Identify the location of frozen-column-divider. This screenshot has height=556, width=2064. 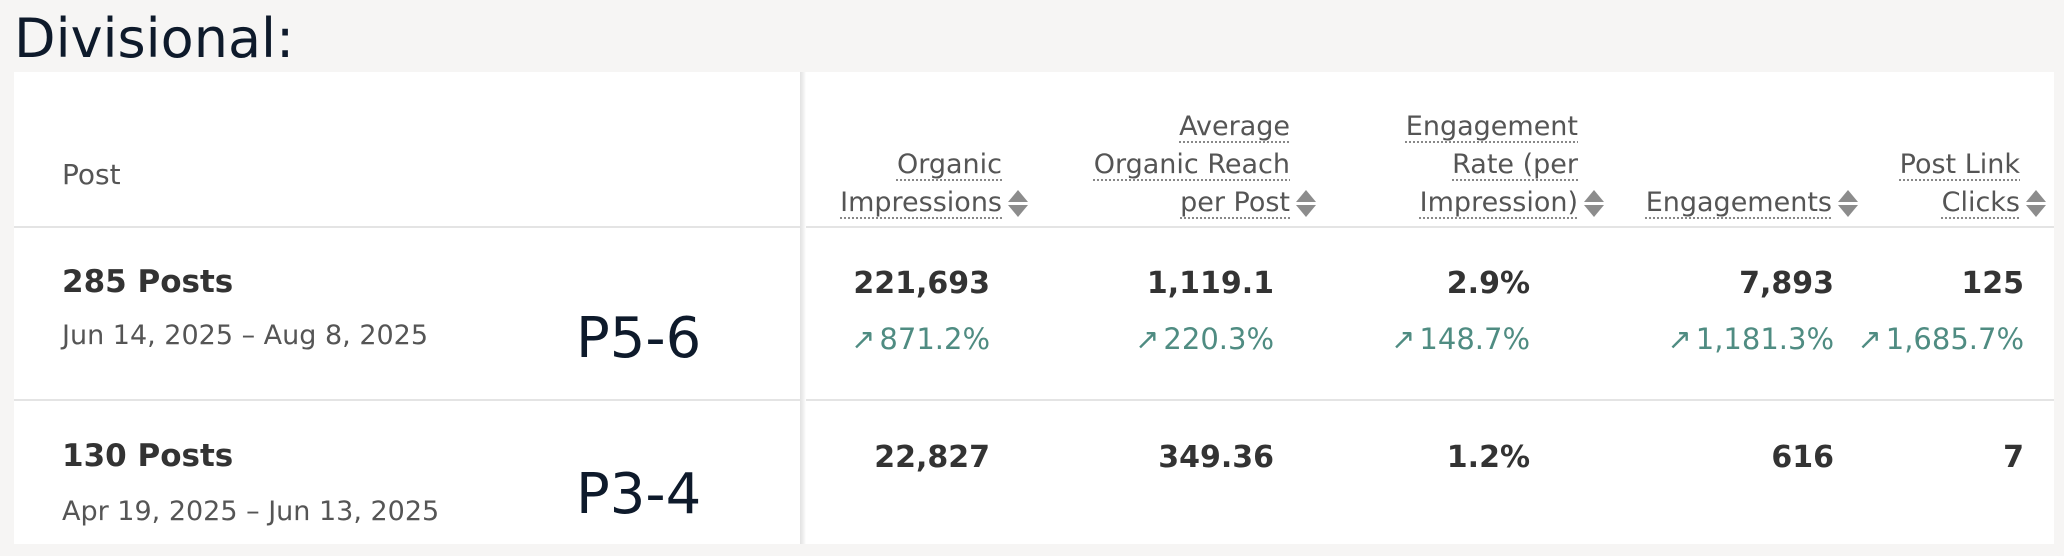
(803, 308).